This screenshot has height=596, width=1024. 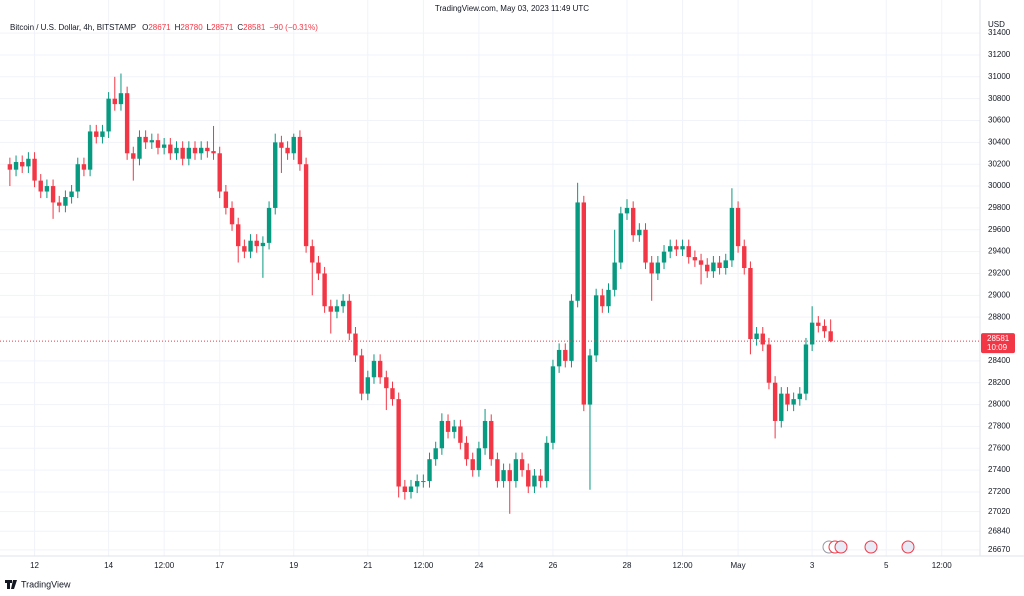 What do you see at coordinates (999, 120) in the screenshot?
I see `y-tick-label: 30600` at bounding box center [999, 120].